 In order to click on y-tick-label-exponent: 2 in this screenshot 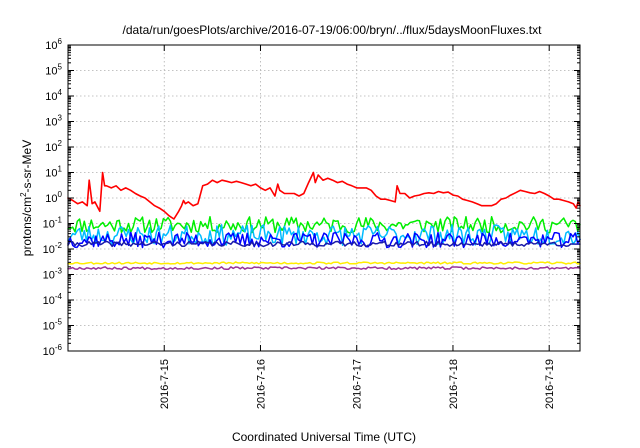, I will do `click(60, 143)`.